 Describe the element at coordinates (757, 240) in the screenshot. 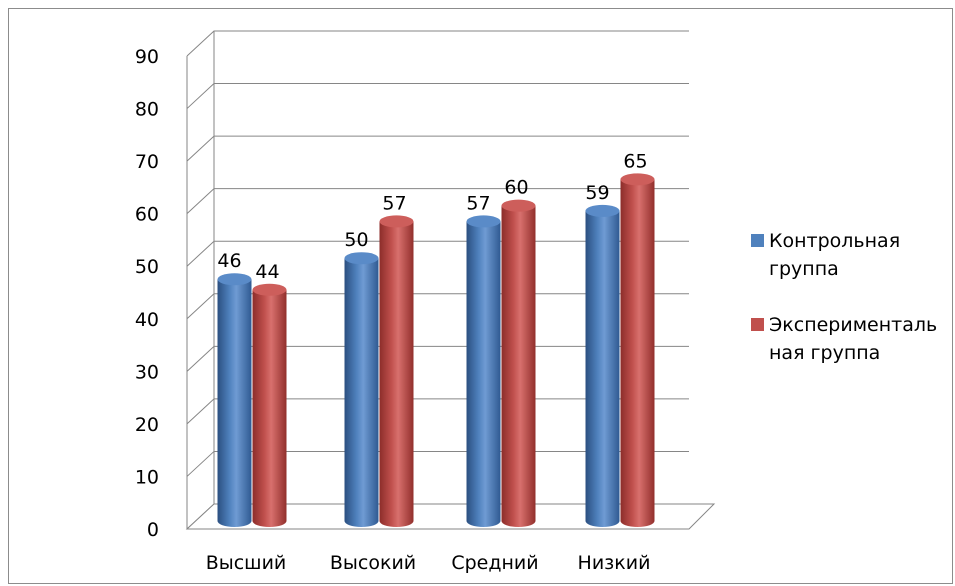

I see `legend-swatch-control` at that location.